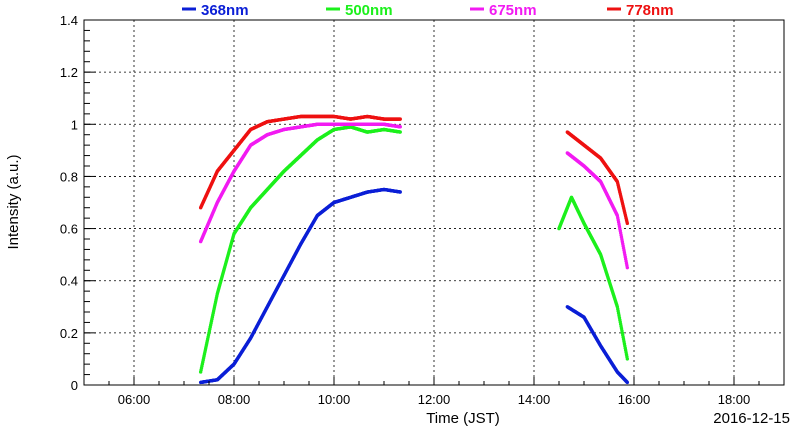 The image size is (800, 434). What do you see at coordinates (69, 281) in the screenshot?
I see `y-tick-label: 0.4` at bounding box center [69, 281].